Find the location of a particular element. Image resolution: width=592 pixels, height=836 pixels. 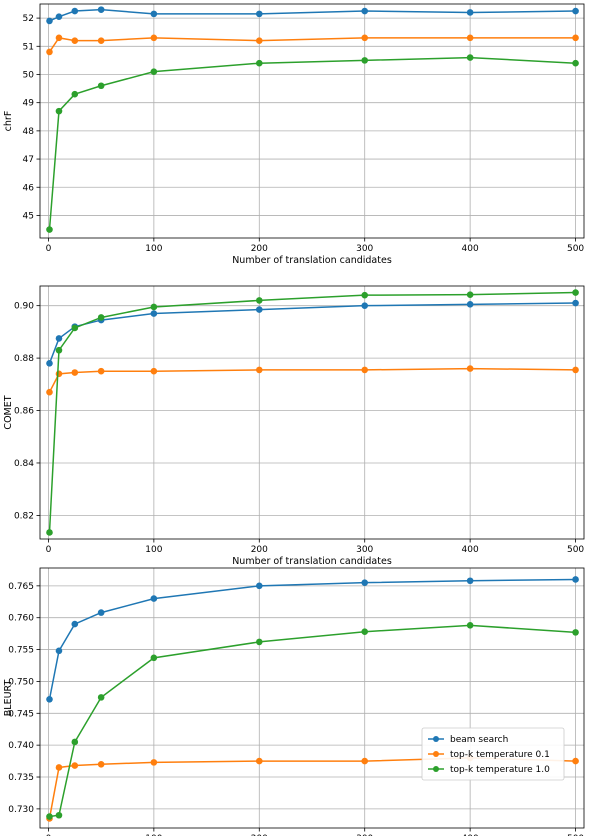

y-tick-label: 49 is located at coordinates (29, 104).